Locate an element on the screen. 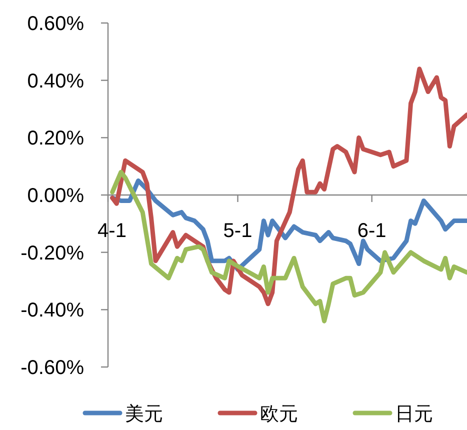  y-tick-label: 0.40% is located at coordinates (55, 81).